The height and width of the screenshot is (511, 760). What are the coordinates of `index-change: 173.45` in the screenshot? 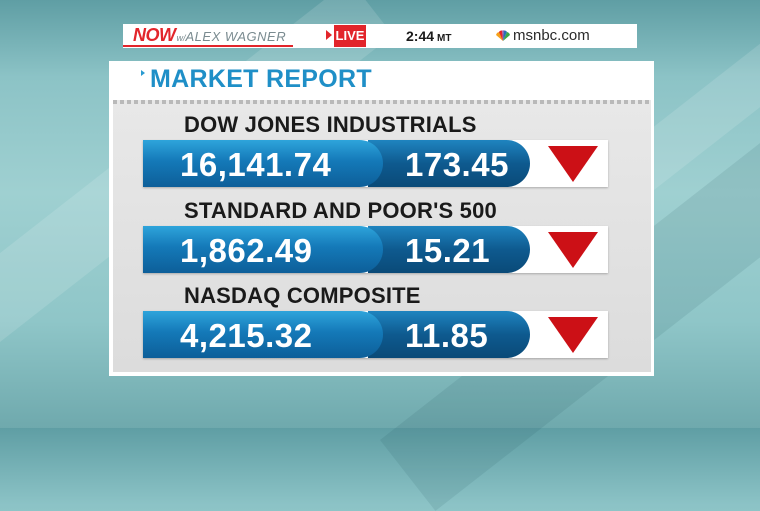 It's located at (457, 164).